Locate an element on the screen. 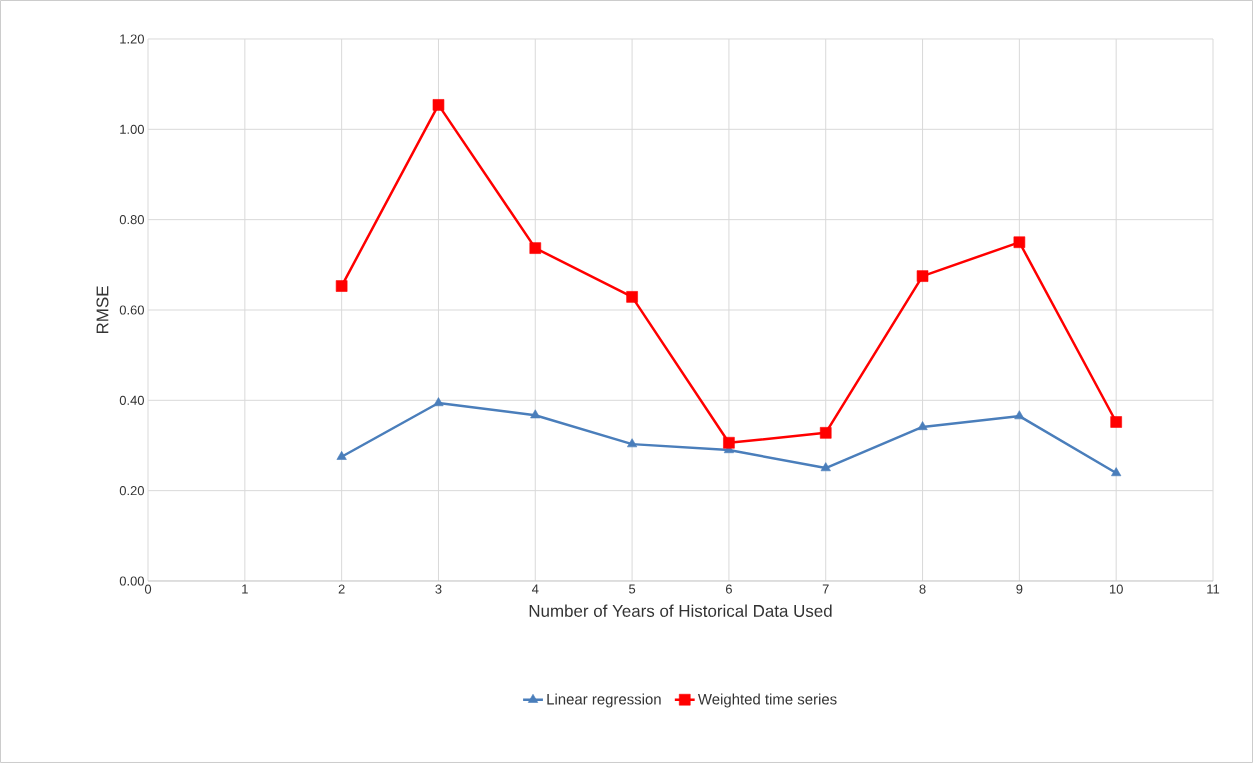  legend-label: Weighted time series is located at coordinates (767, 700).